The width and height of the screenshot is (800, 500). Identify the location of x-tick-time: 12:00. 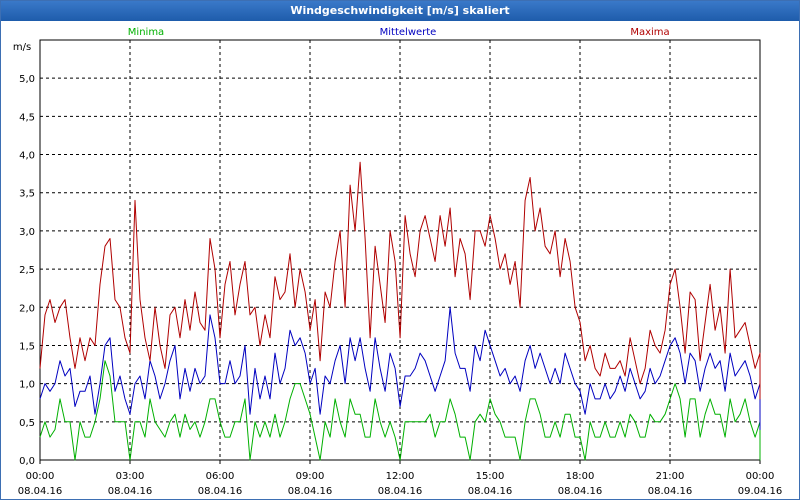
(400, 476).